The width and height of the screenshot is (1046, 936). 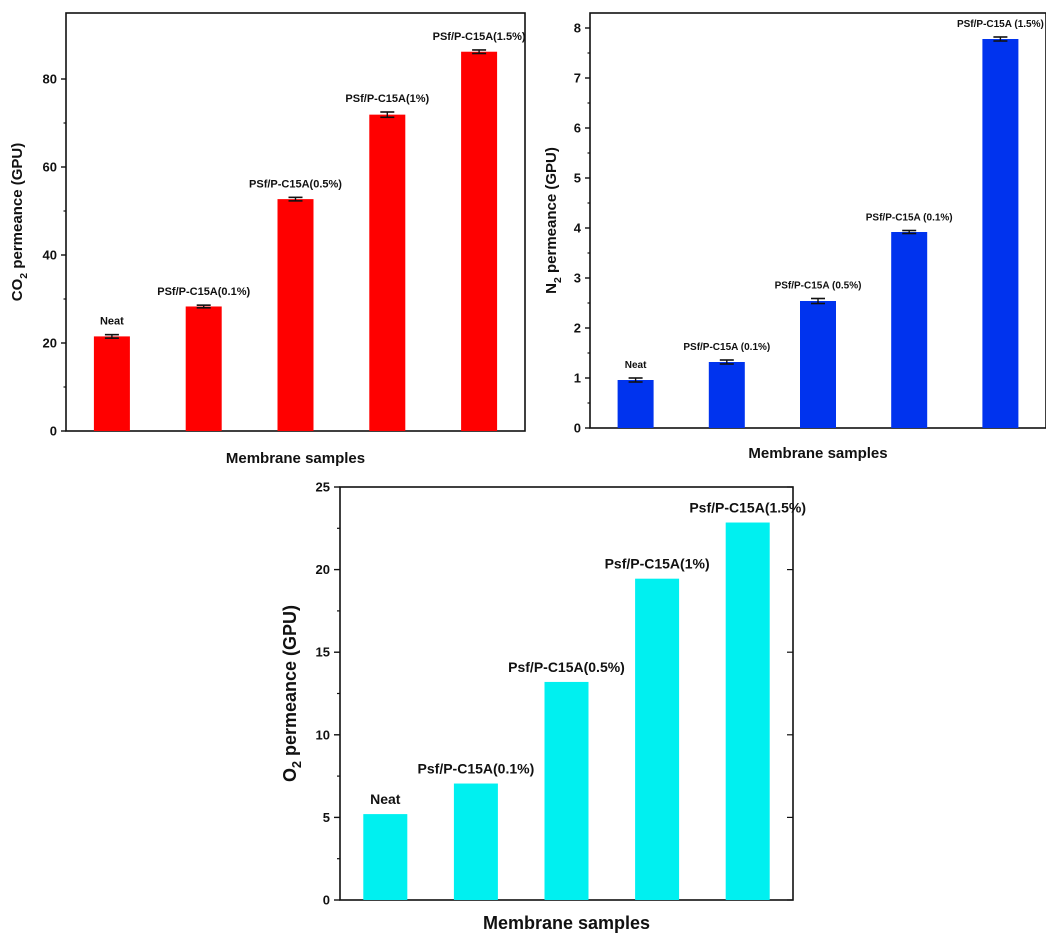 What do you see at coordinates (479, 37) in the screenshot?
I see `bar-category-label: PSf/P-C15A(1.5%)` at bounding box center [479, 37].